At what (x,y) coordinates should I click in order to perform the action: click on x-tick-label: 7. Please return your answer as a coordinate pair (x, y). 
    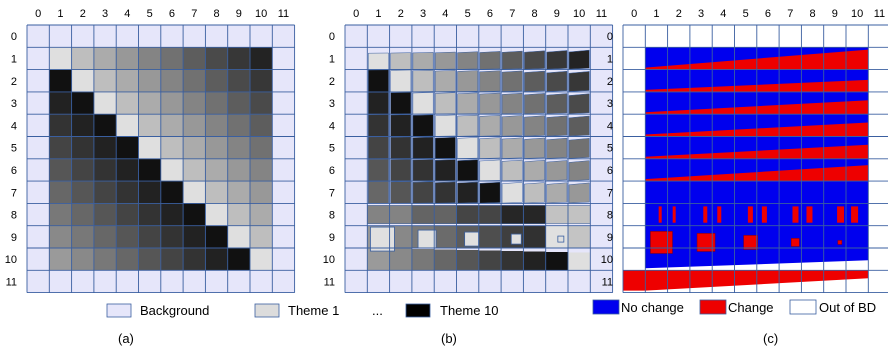
    Looking at the image, I should click on (790, 14).